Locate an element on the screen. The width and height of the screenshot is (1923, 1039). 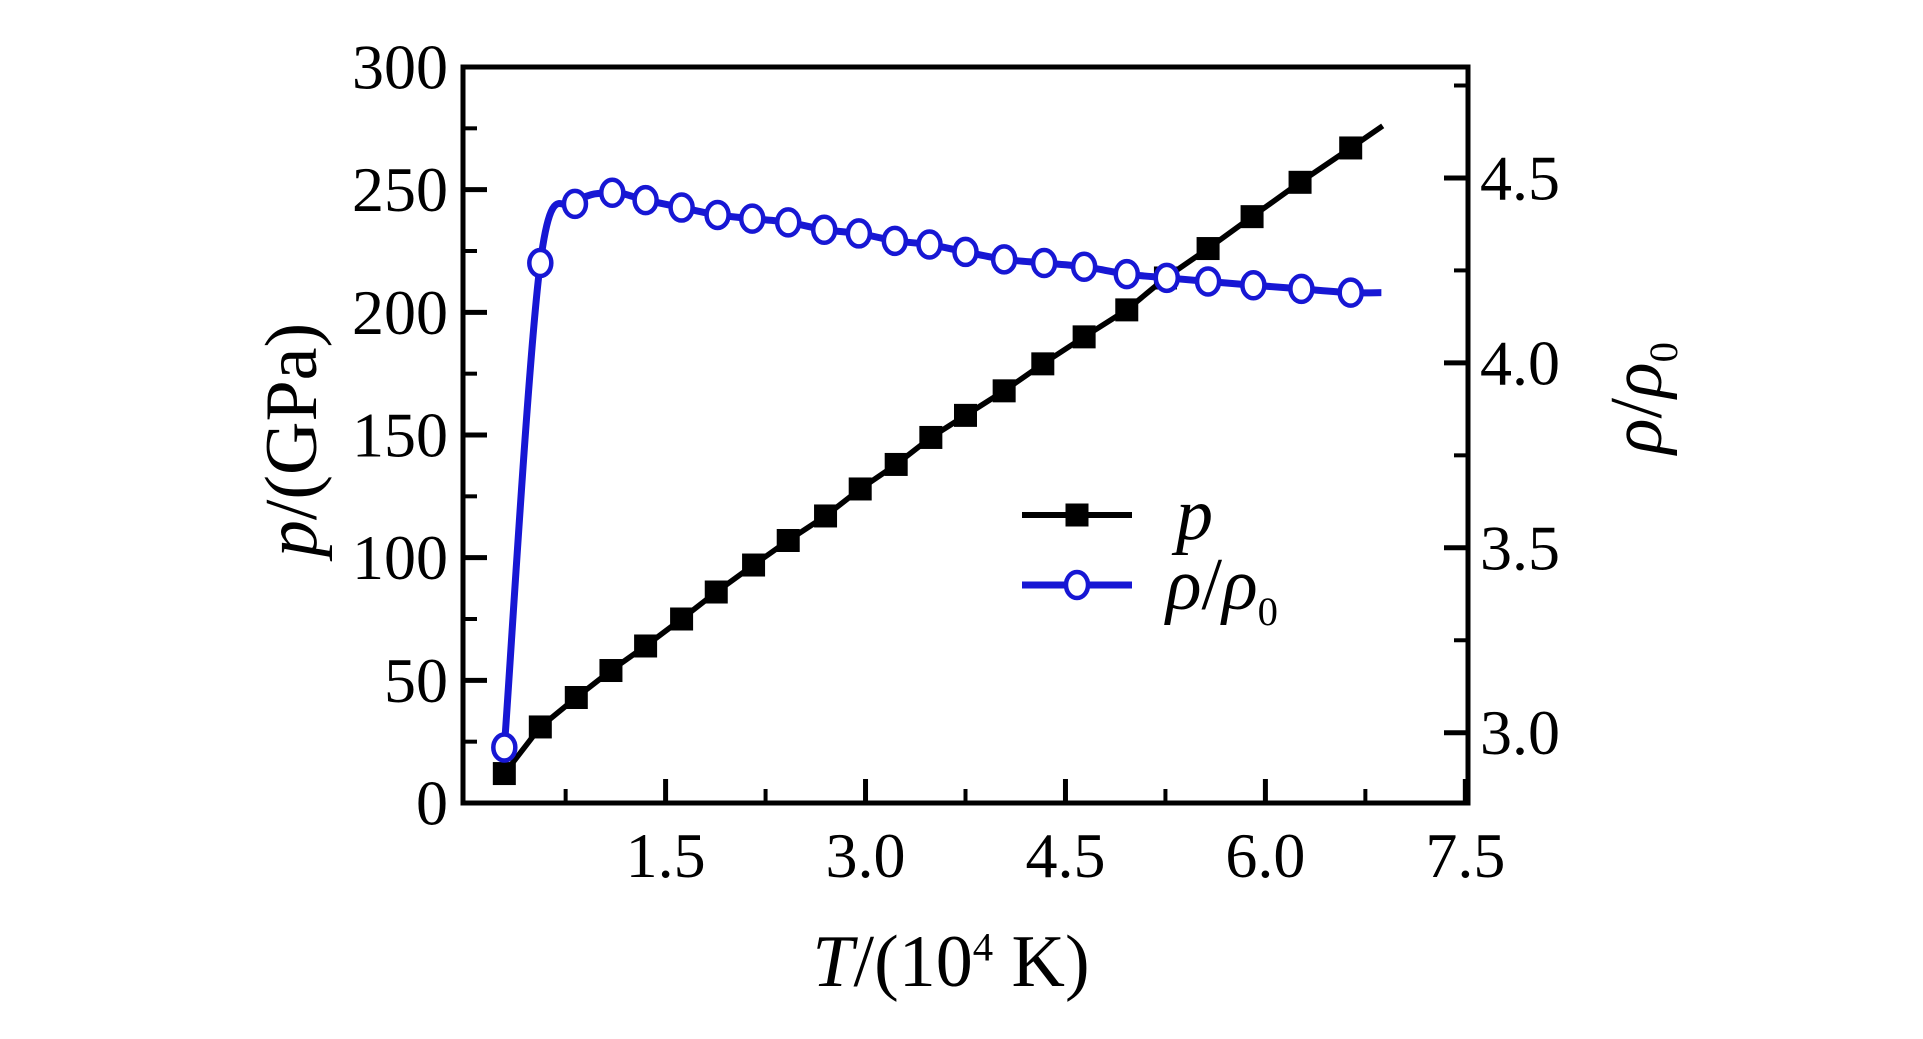
x-axis-title: T/(104 K) is located at coordinates (950, 962).